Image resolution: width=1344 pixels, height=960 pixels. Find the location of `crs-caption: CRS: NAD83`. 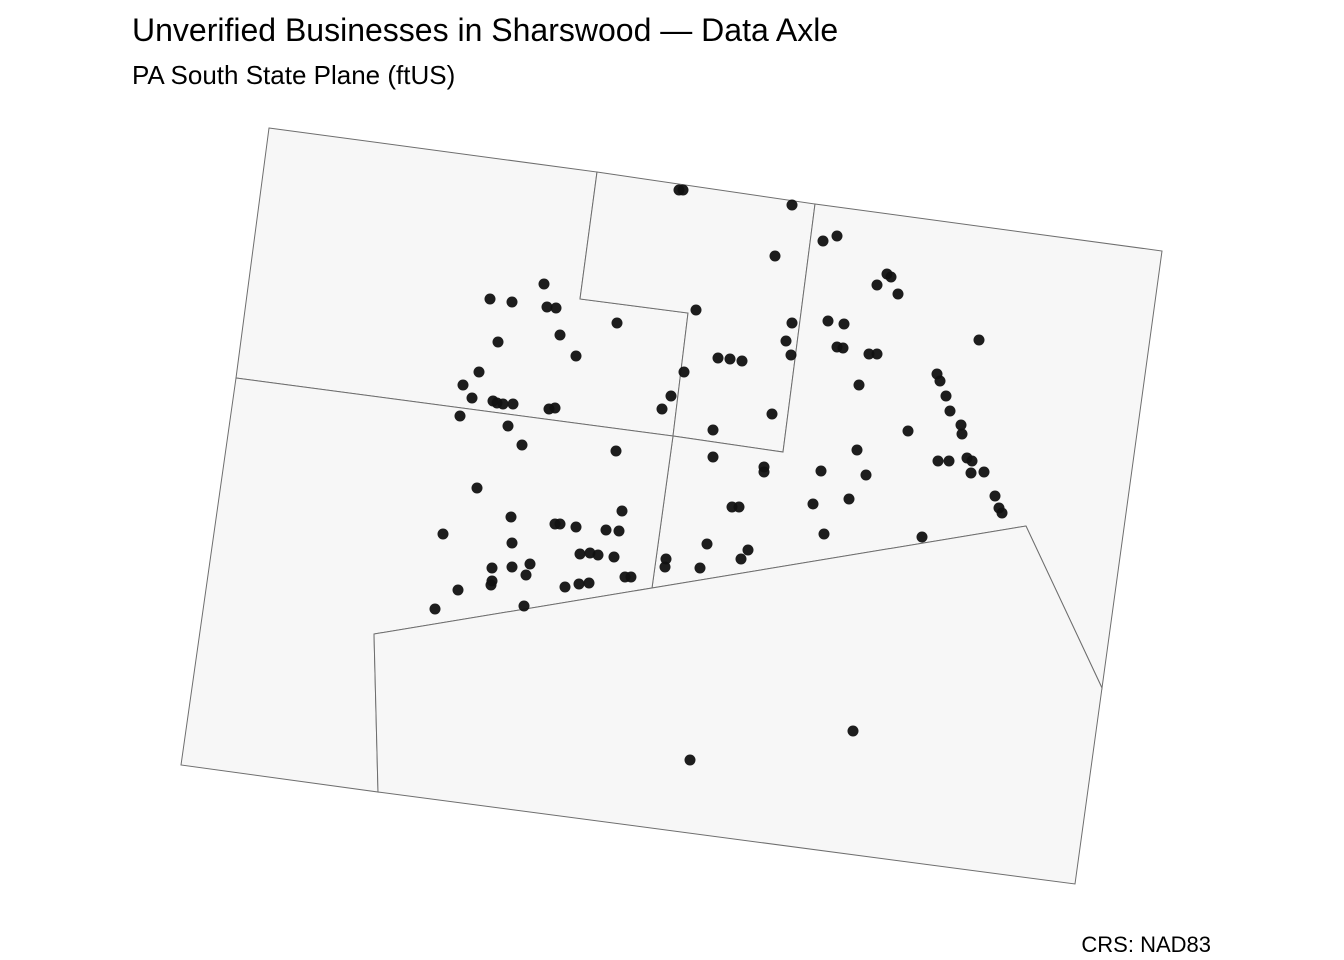

crs-caption: CRS: NAD83 is located at coordinates (1146, 944).